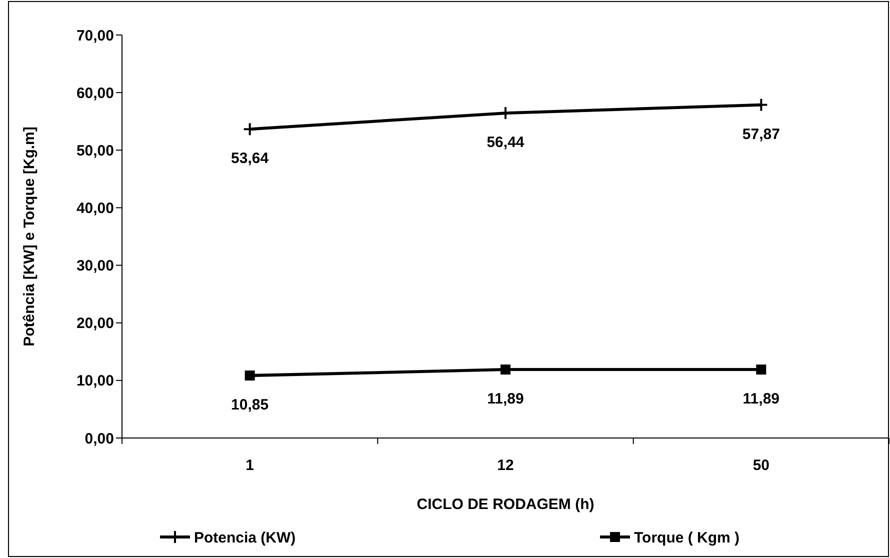  I want to click on x-axis-title: CICLO DE RODAGEM (h), so click(505, 504).